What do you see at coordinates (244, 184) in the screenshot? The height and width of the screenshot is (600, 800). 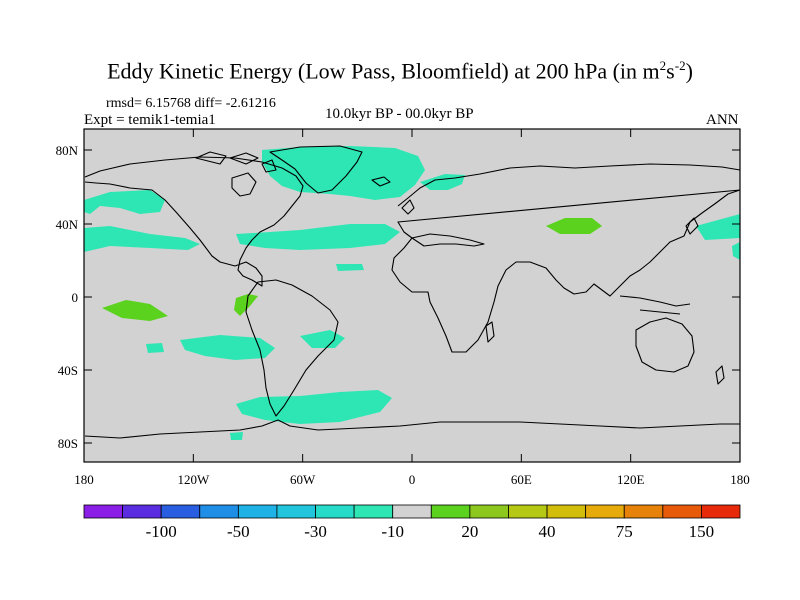 I see `coast-hudson-bay` at bounding box center [244, 184].